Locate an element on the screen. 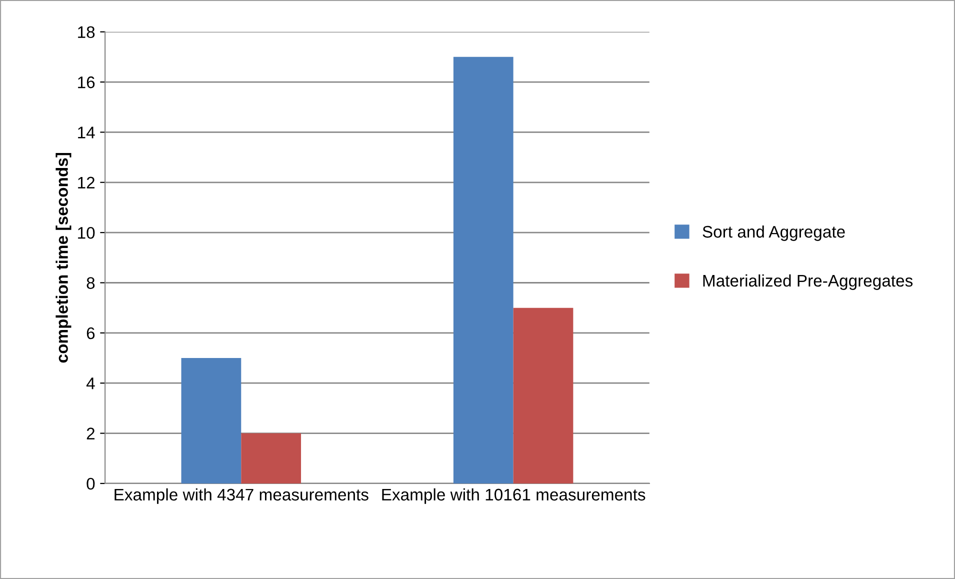 Image resolution: width=955 pixels, height=579 pixels. y-tick-label: 16 is located at coordinates (86, 82).